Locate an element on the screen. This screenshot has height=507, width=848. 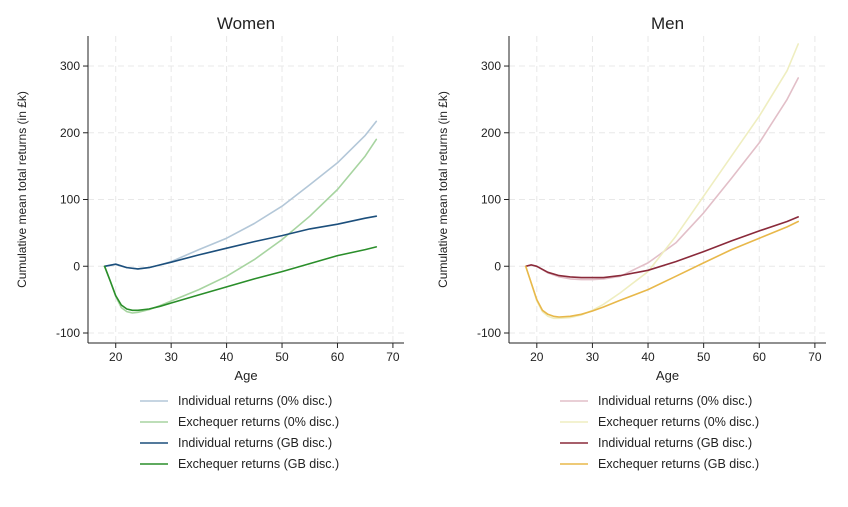
panel-2-legend-label: Individual returns (0% disc.) is located at coordinates (675, 401).